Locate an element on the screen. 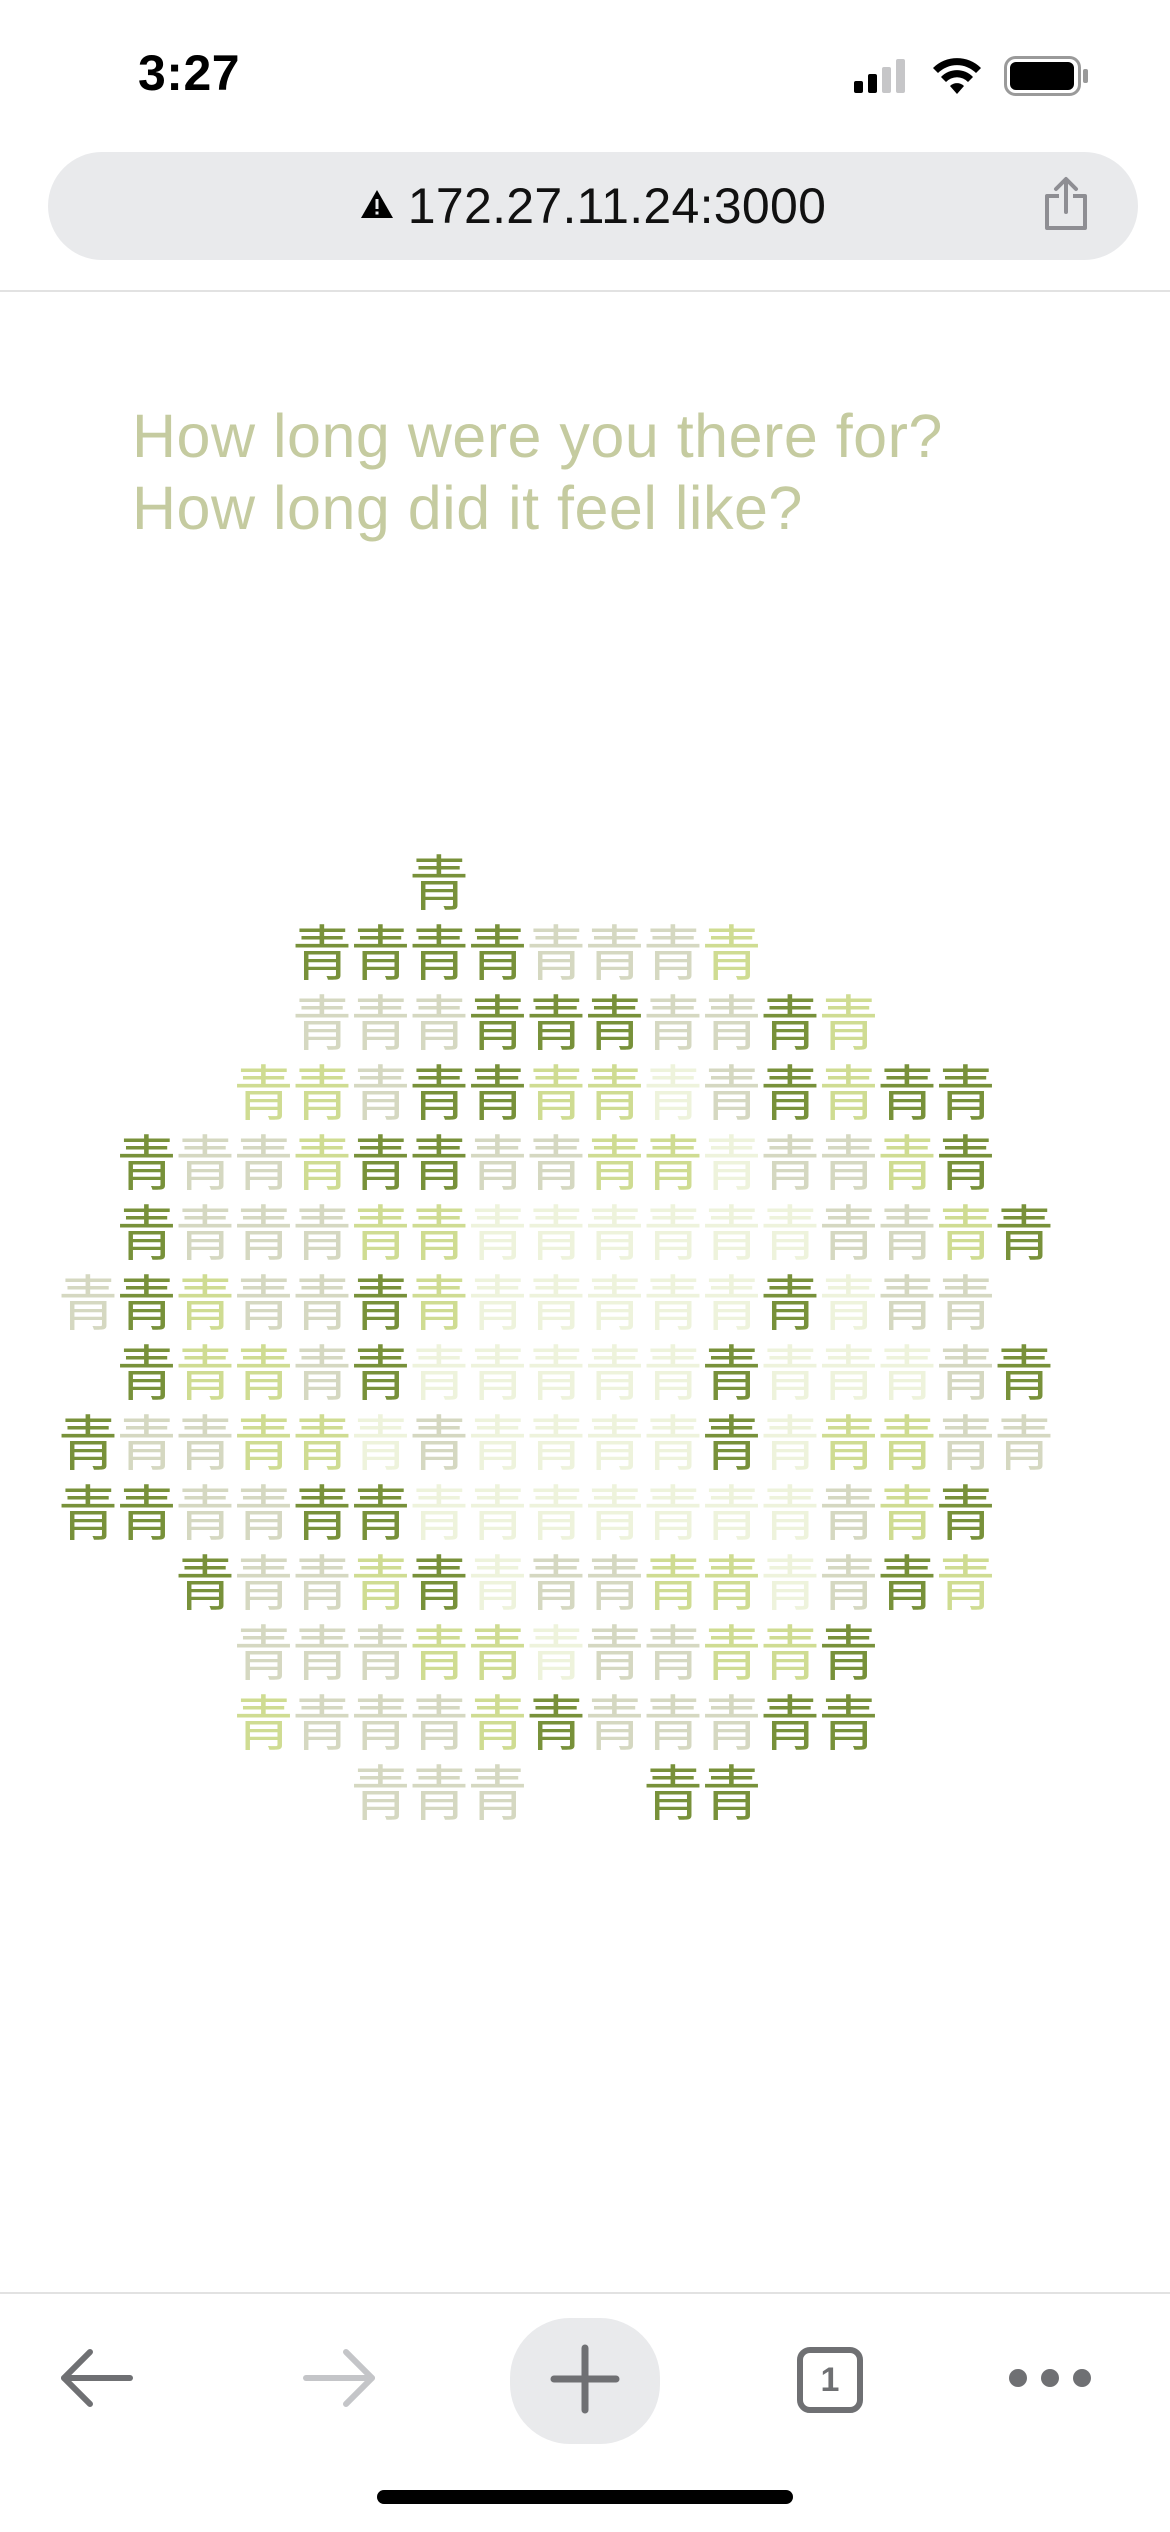  more-dots-icon is located at coordinates (1050, 2380).